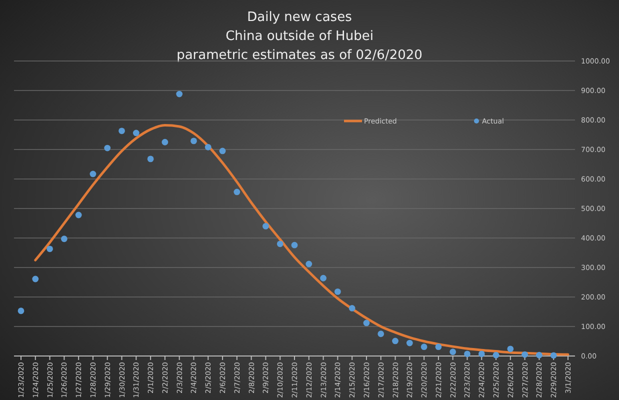 The image size is (619, 400). Describe the element at coordinates (299, 36) in the screenshot. I see `chart-title: Daily new cases China outside of Hubei parametric estimates as of 02/6/2020` at that location.